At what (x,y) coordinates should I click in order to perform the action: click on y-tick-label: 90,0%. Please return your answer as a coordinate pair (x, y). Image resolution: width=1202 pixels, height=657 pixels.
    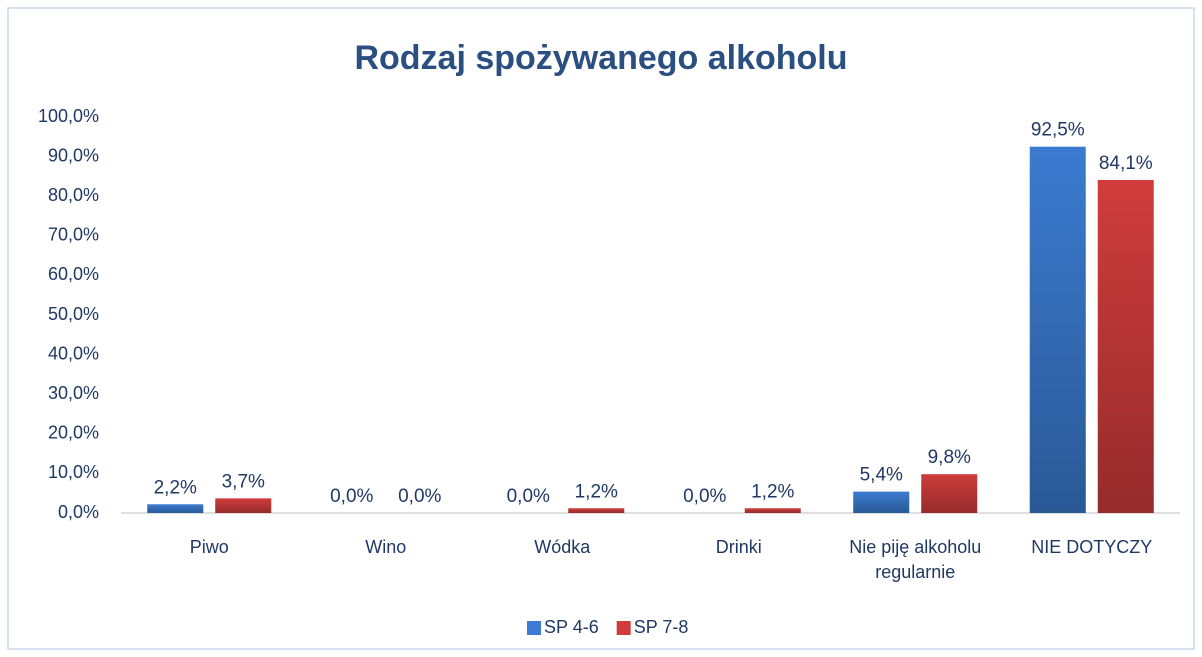
    Looking at the image, I should click on (73, 155).